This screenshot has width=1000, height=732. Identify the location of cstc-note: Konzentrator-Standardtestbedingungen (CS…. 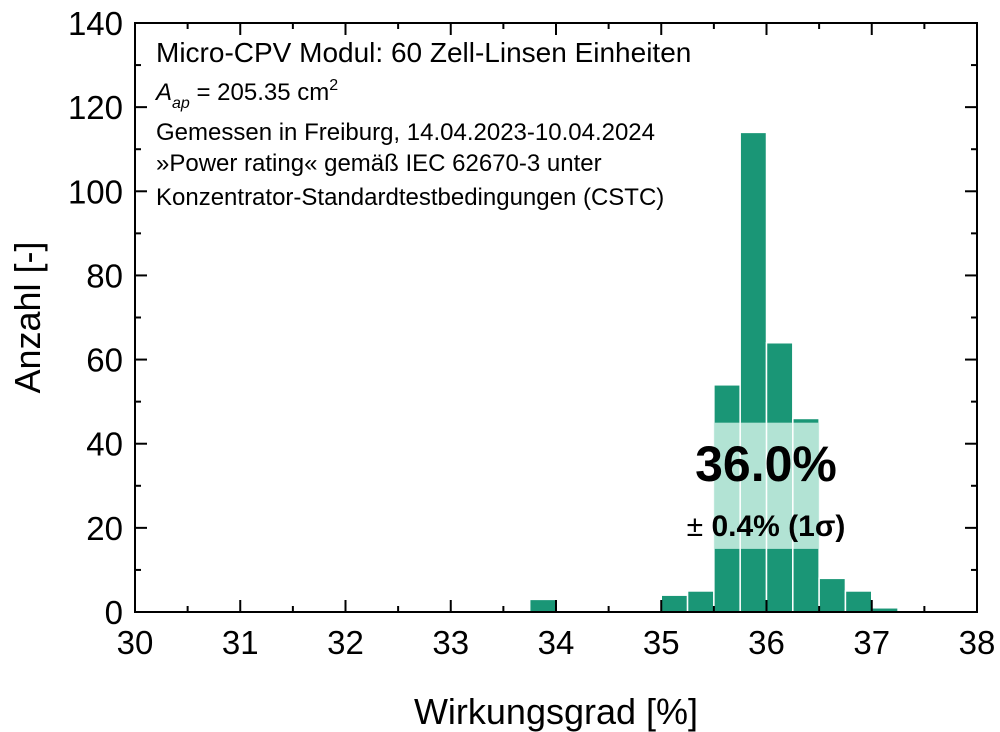
(410, 197).